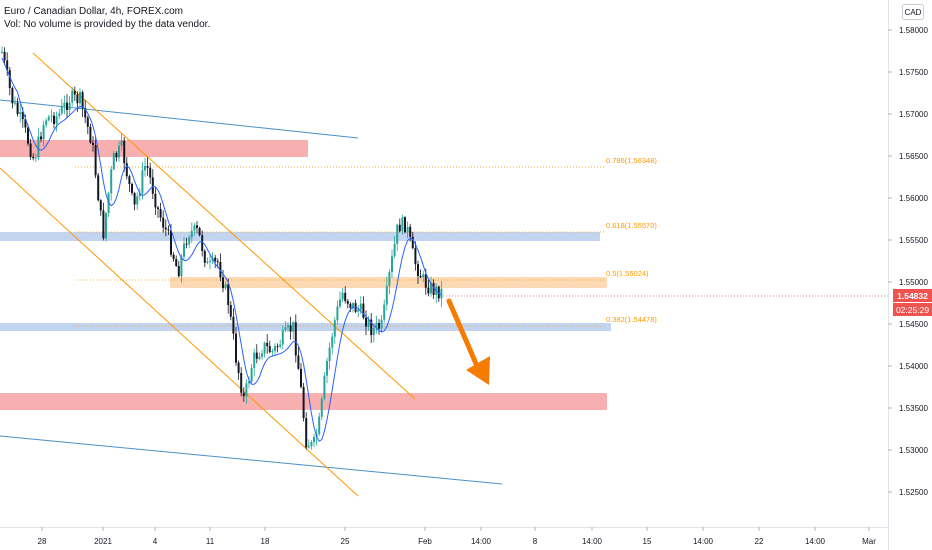 The height and width of the screenshot is (550, 932). I want to click on time-tick-label: Feb, so click(425, 541).